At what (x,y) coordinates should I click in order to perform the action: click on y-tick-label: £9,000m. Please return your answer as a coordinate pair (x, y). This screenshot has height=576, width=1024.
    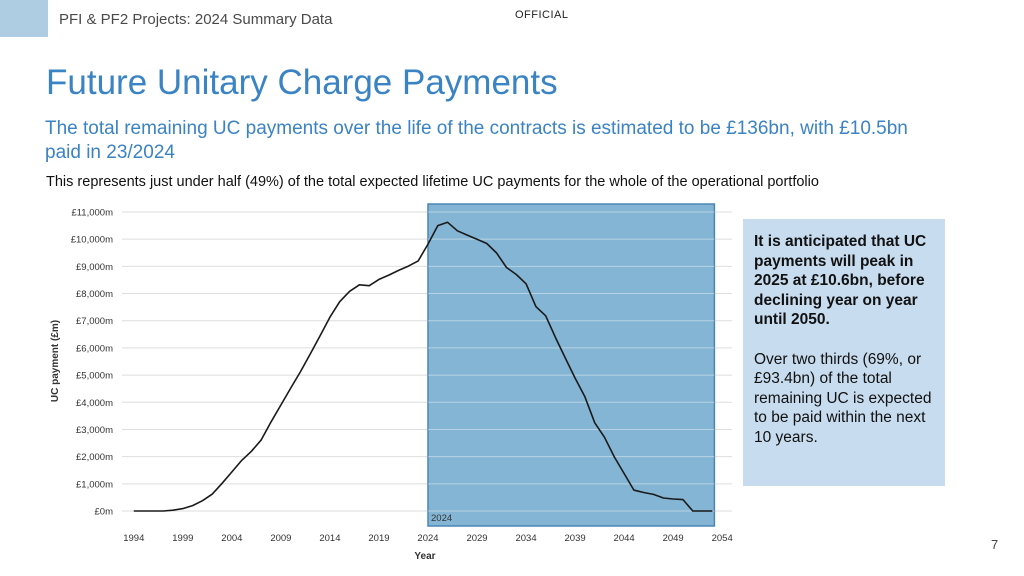
    Looking at the image, I should click on (94, 267).